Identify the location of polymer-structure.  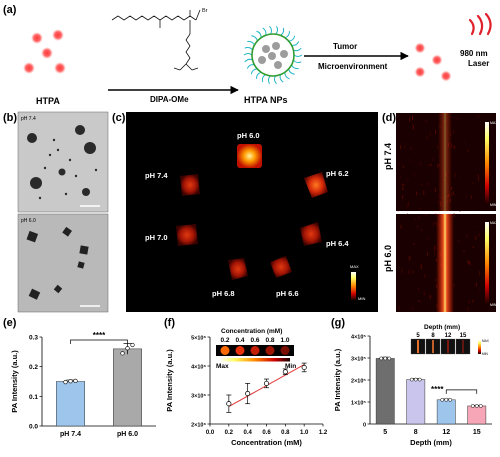
(156, 40).